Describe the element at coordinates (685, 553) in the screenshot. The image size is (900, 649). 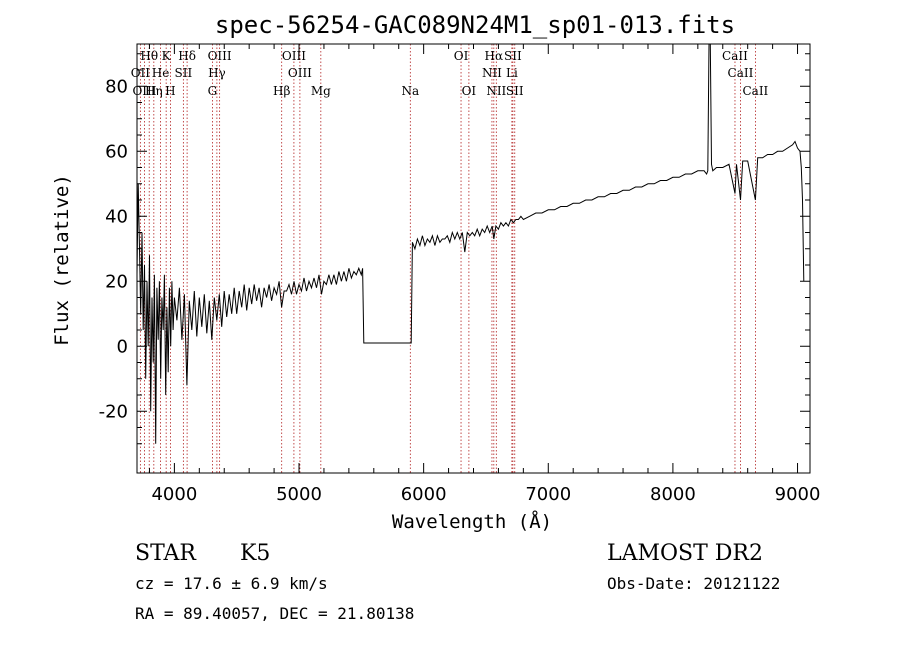
I see `survey-name: LAMOST DR2` at that location.